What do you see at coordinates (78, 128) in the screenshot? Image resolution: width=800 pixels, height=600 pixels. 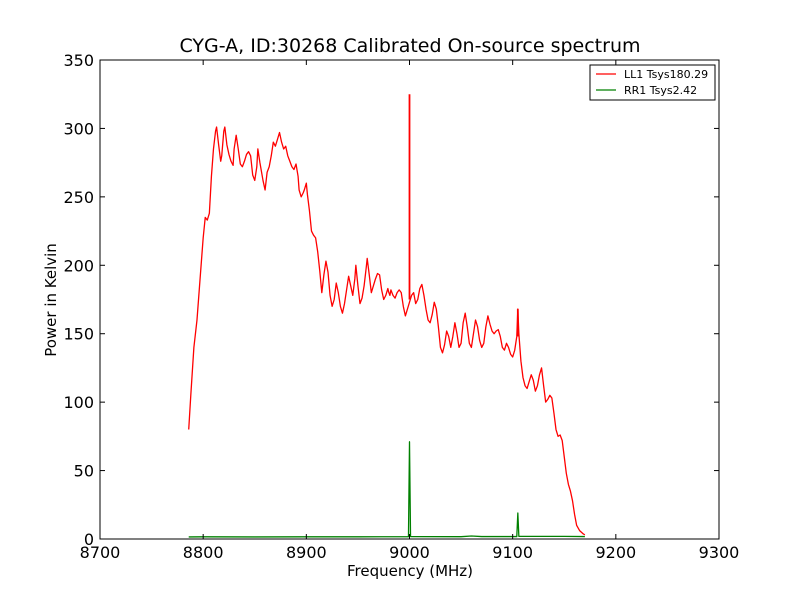 I see `y-tick-label: 300` at bounding box center [78, 128].